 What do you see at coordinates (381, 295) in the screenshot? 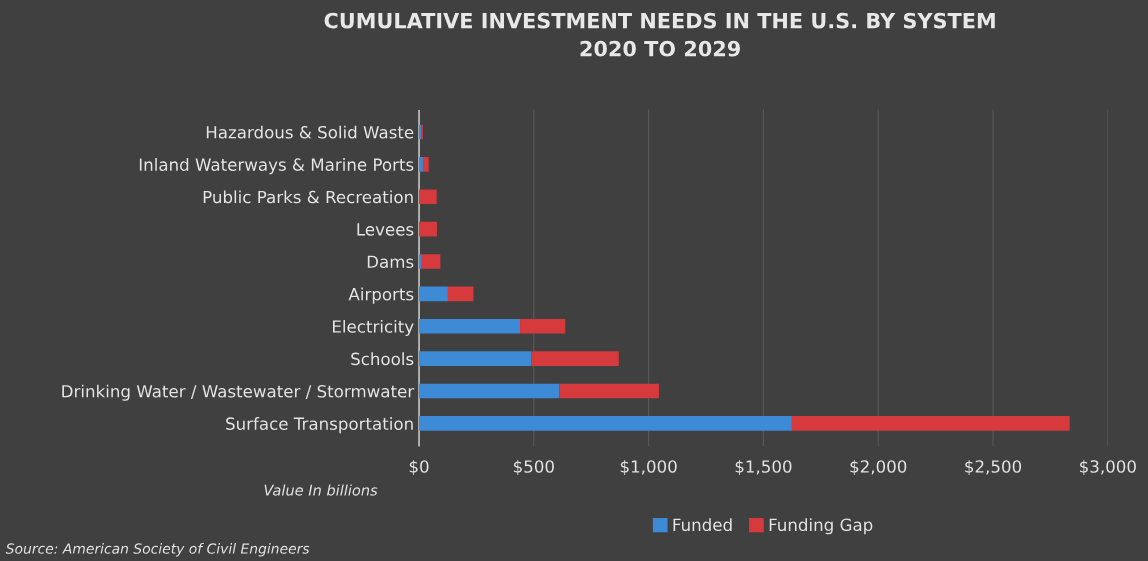
I see `y-tick-label: Airports` at bounding box center [381, 295].